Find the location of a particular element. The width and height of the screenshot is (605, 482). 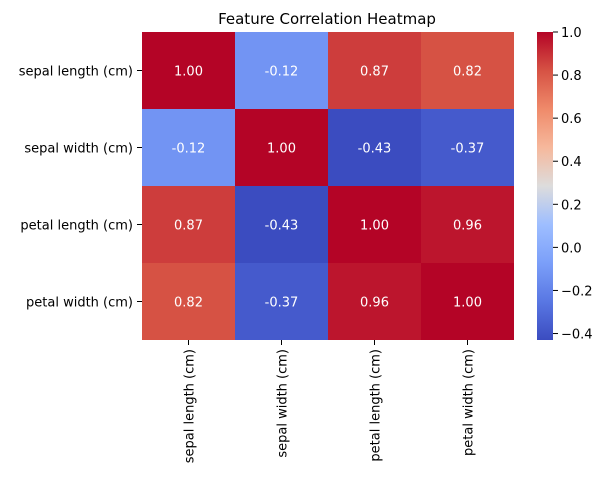

chart-title: Feature Correlation Heatmap is located at coordinates (327, 19).